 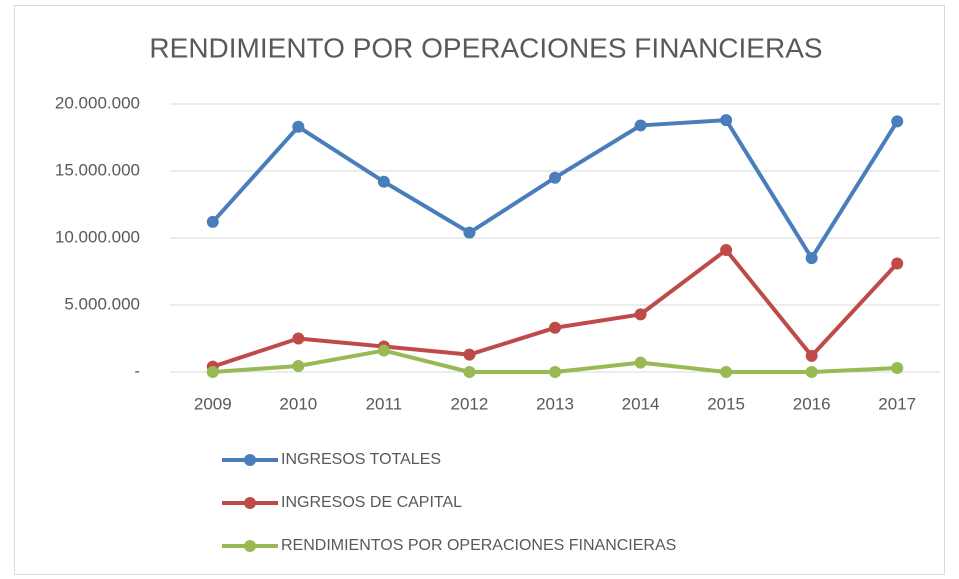 I want to click on legend-label: INGRESOS DE CAPITAL, so click(x=371, y=502).